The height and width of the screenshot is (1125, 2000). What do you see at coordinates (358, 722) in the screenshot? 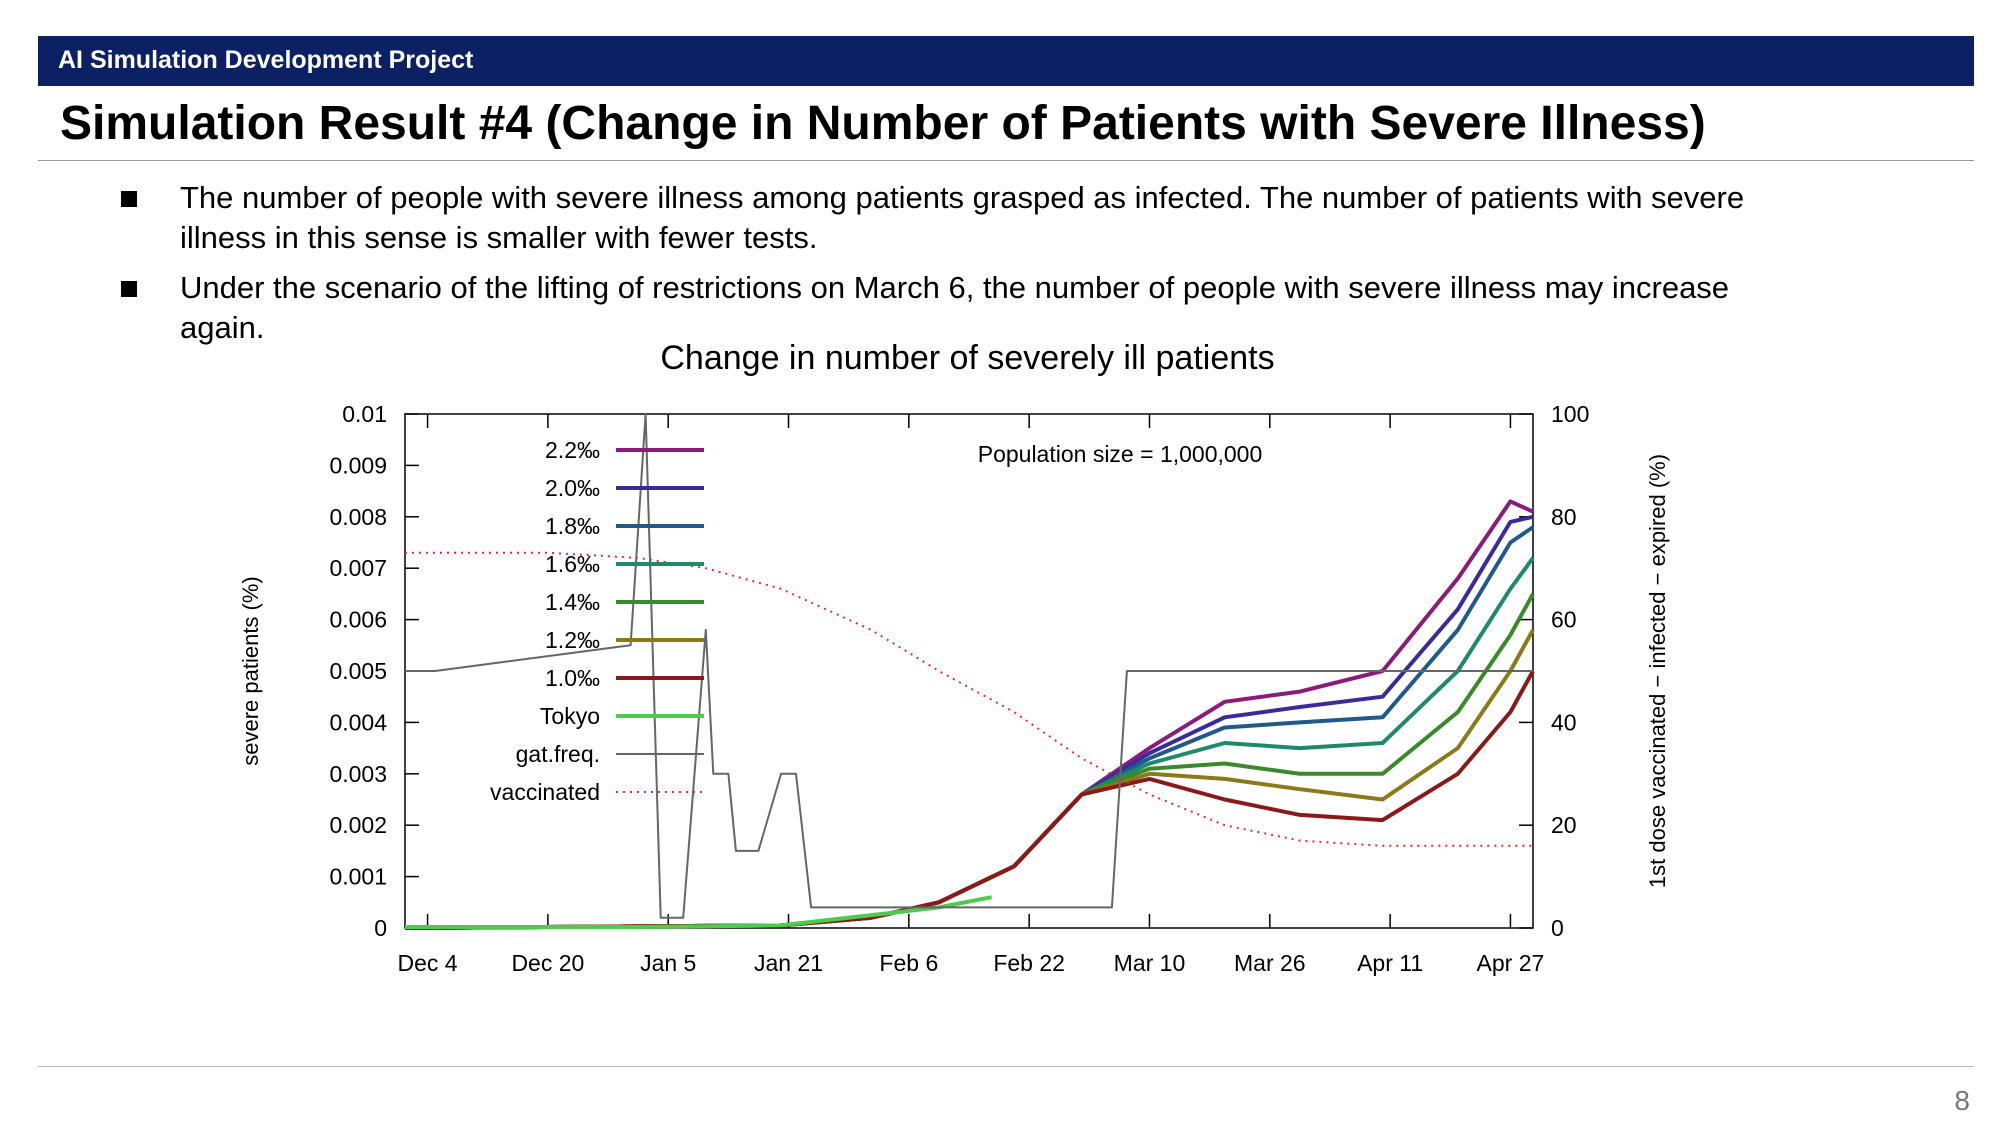
I see `y-tick-label: 0.004` at bounding box center [358, 722].